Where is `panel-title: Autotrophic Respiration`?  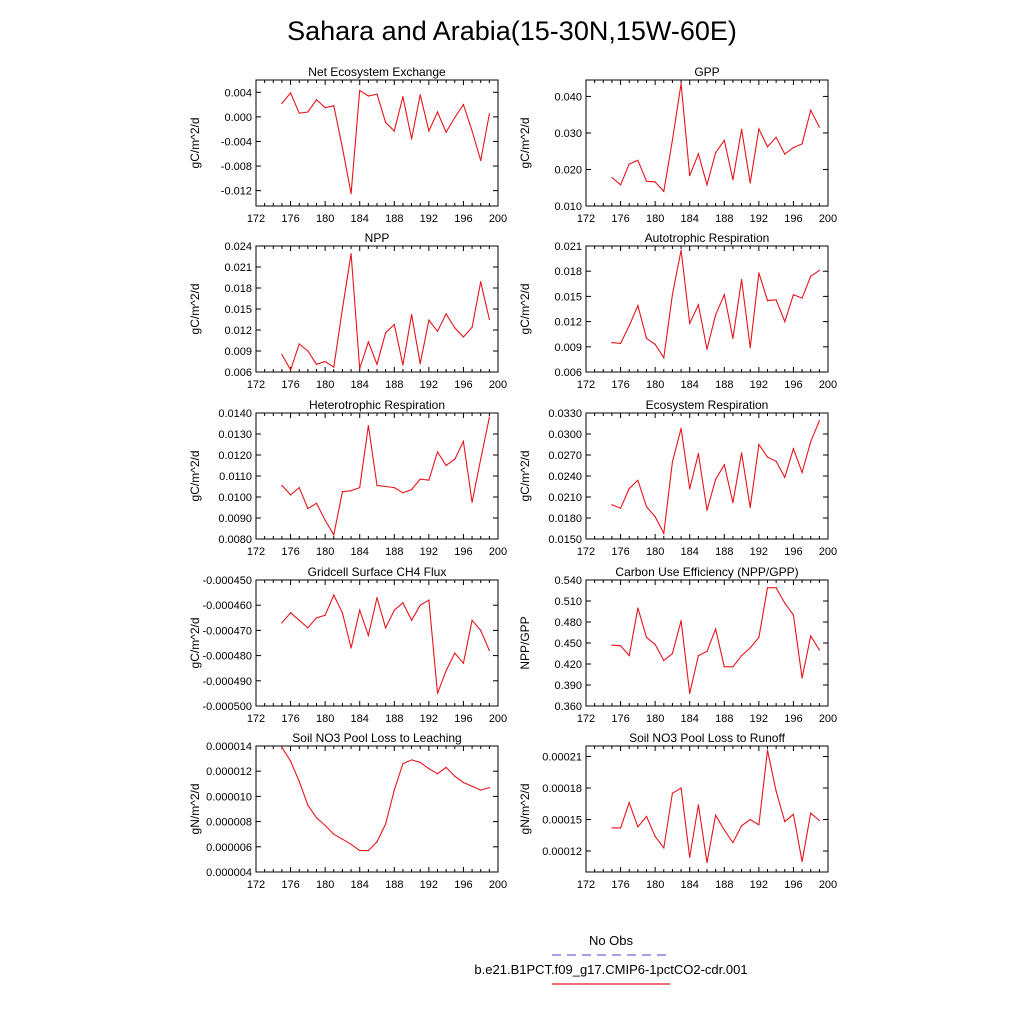
panel-title: Autotrophic Respiration is located at coordinates (707, 238).